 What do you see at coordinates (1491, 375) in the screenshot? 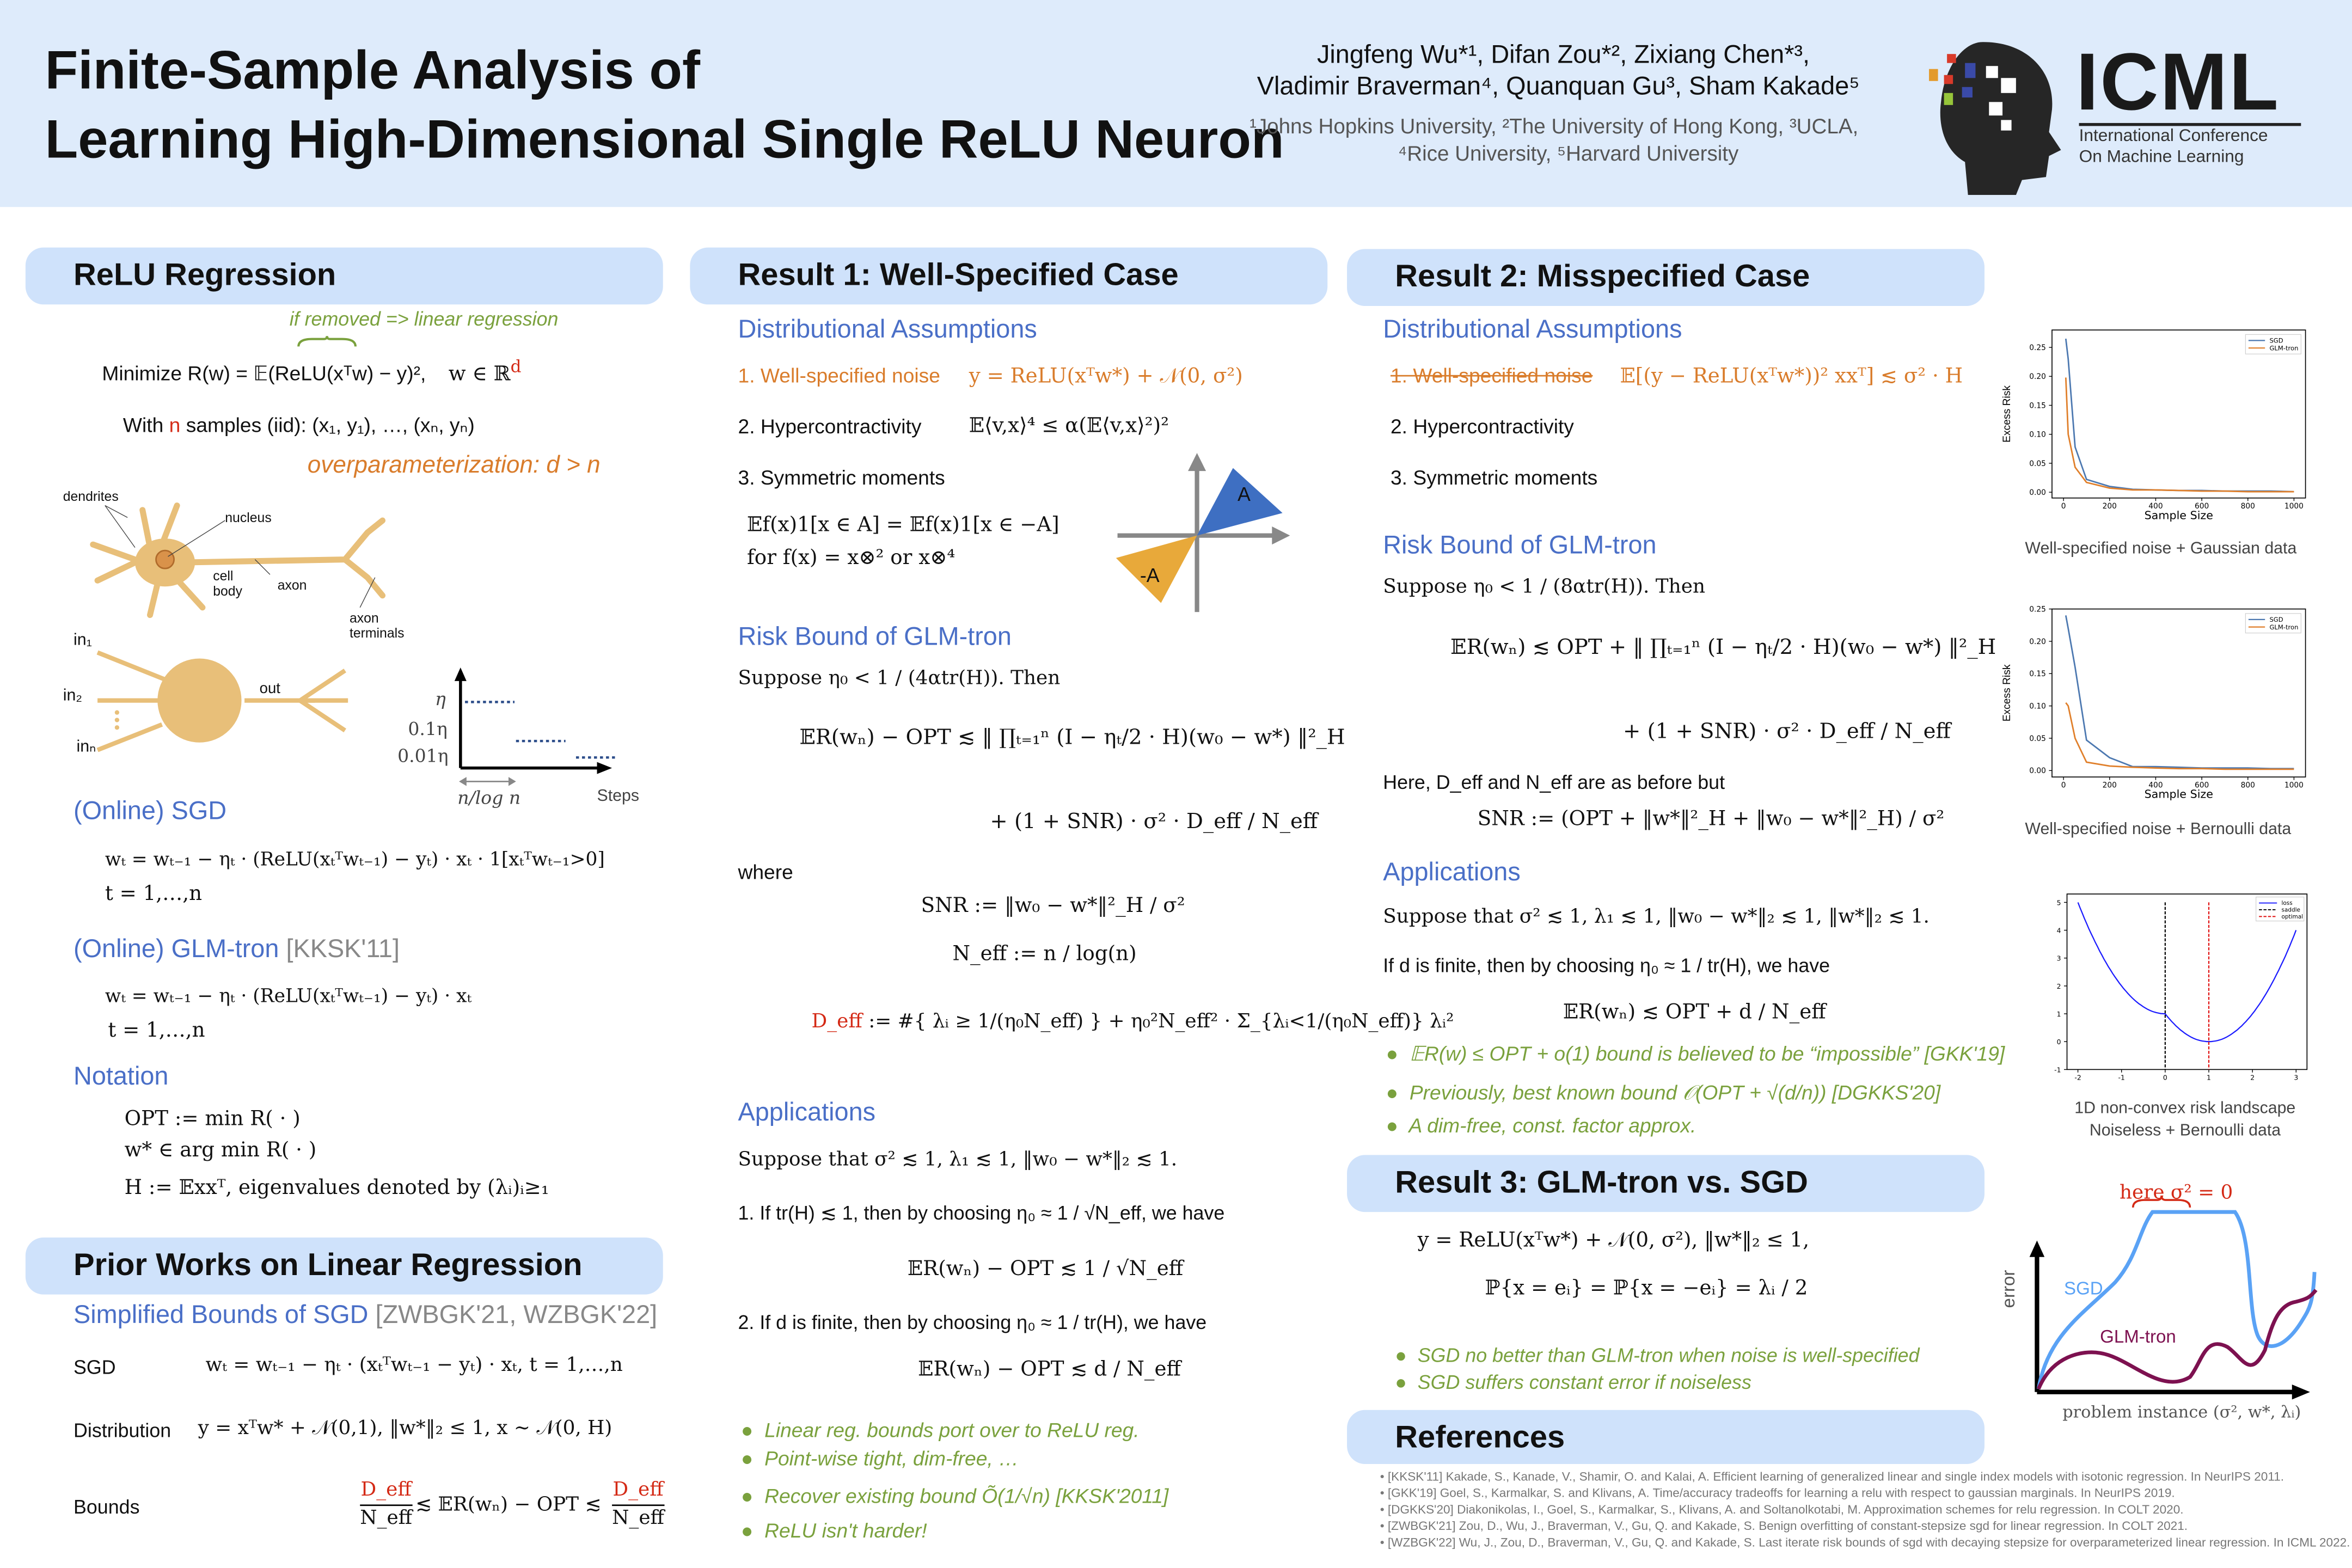
I see `assumption-1-struck: 1. Well-specified noise` at bounding box center [1491, 375].